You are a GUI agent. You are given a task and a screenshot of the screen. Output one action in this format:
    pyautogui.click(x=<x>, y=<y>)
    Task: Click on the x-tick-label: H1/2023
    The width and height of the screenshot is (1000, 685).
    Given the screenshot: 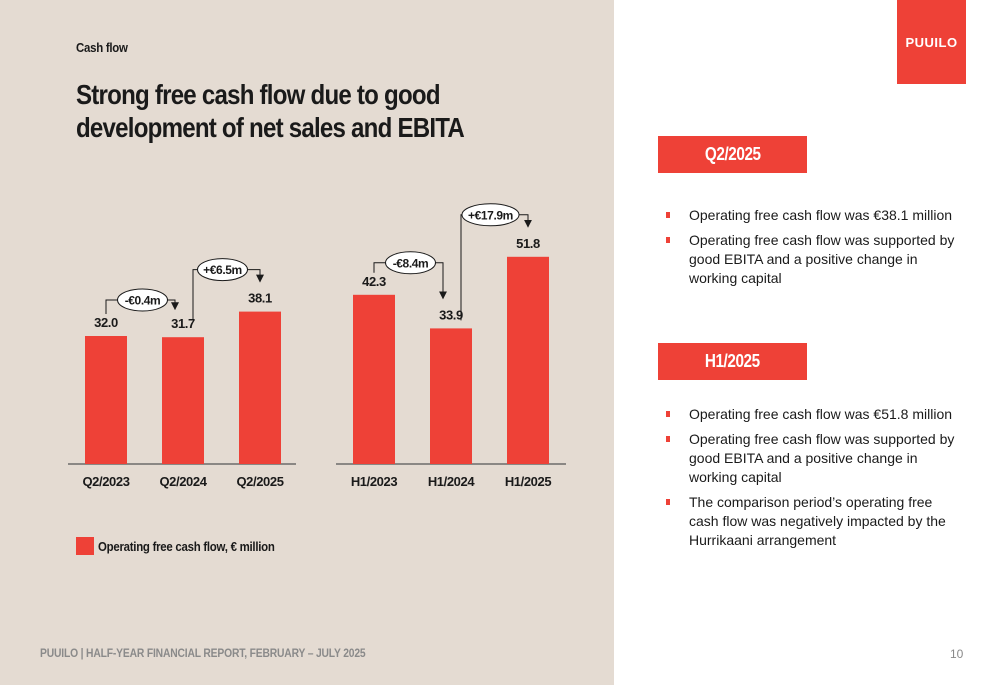 What is the action you would take?
    pyautogui.click(x=374, y=481)
    